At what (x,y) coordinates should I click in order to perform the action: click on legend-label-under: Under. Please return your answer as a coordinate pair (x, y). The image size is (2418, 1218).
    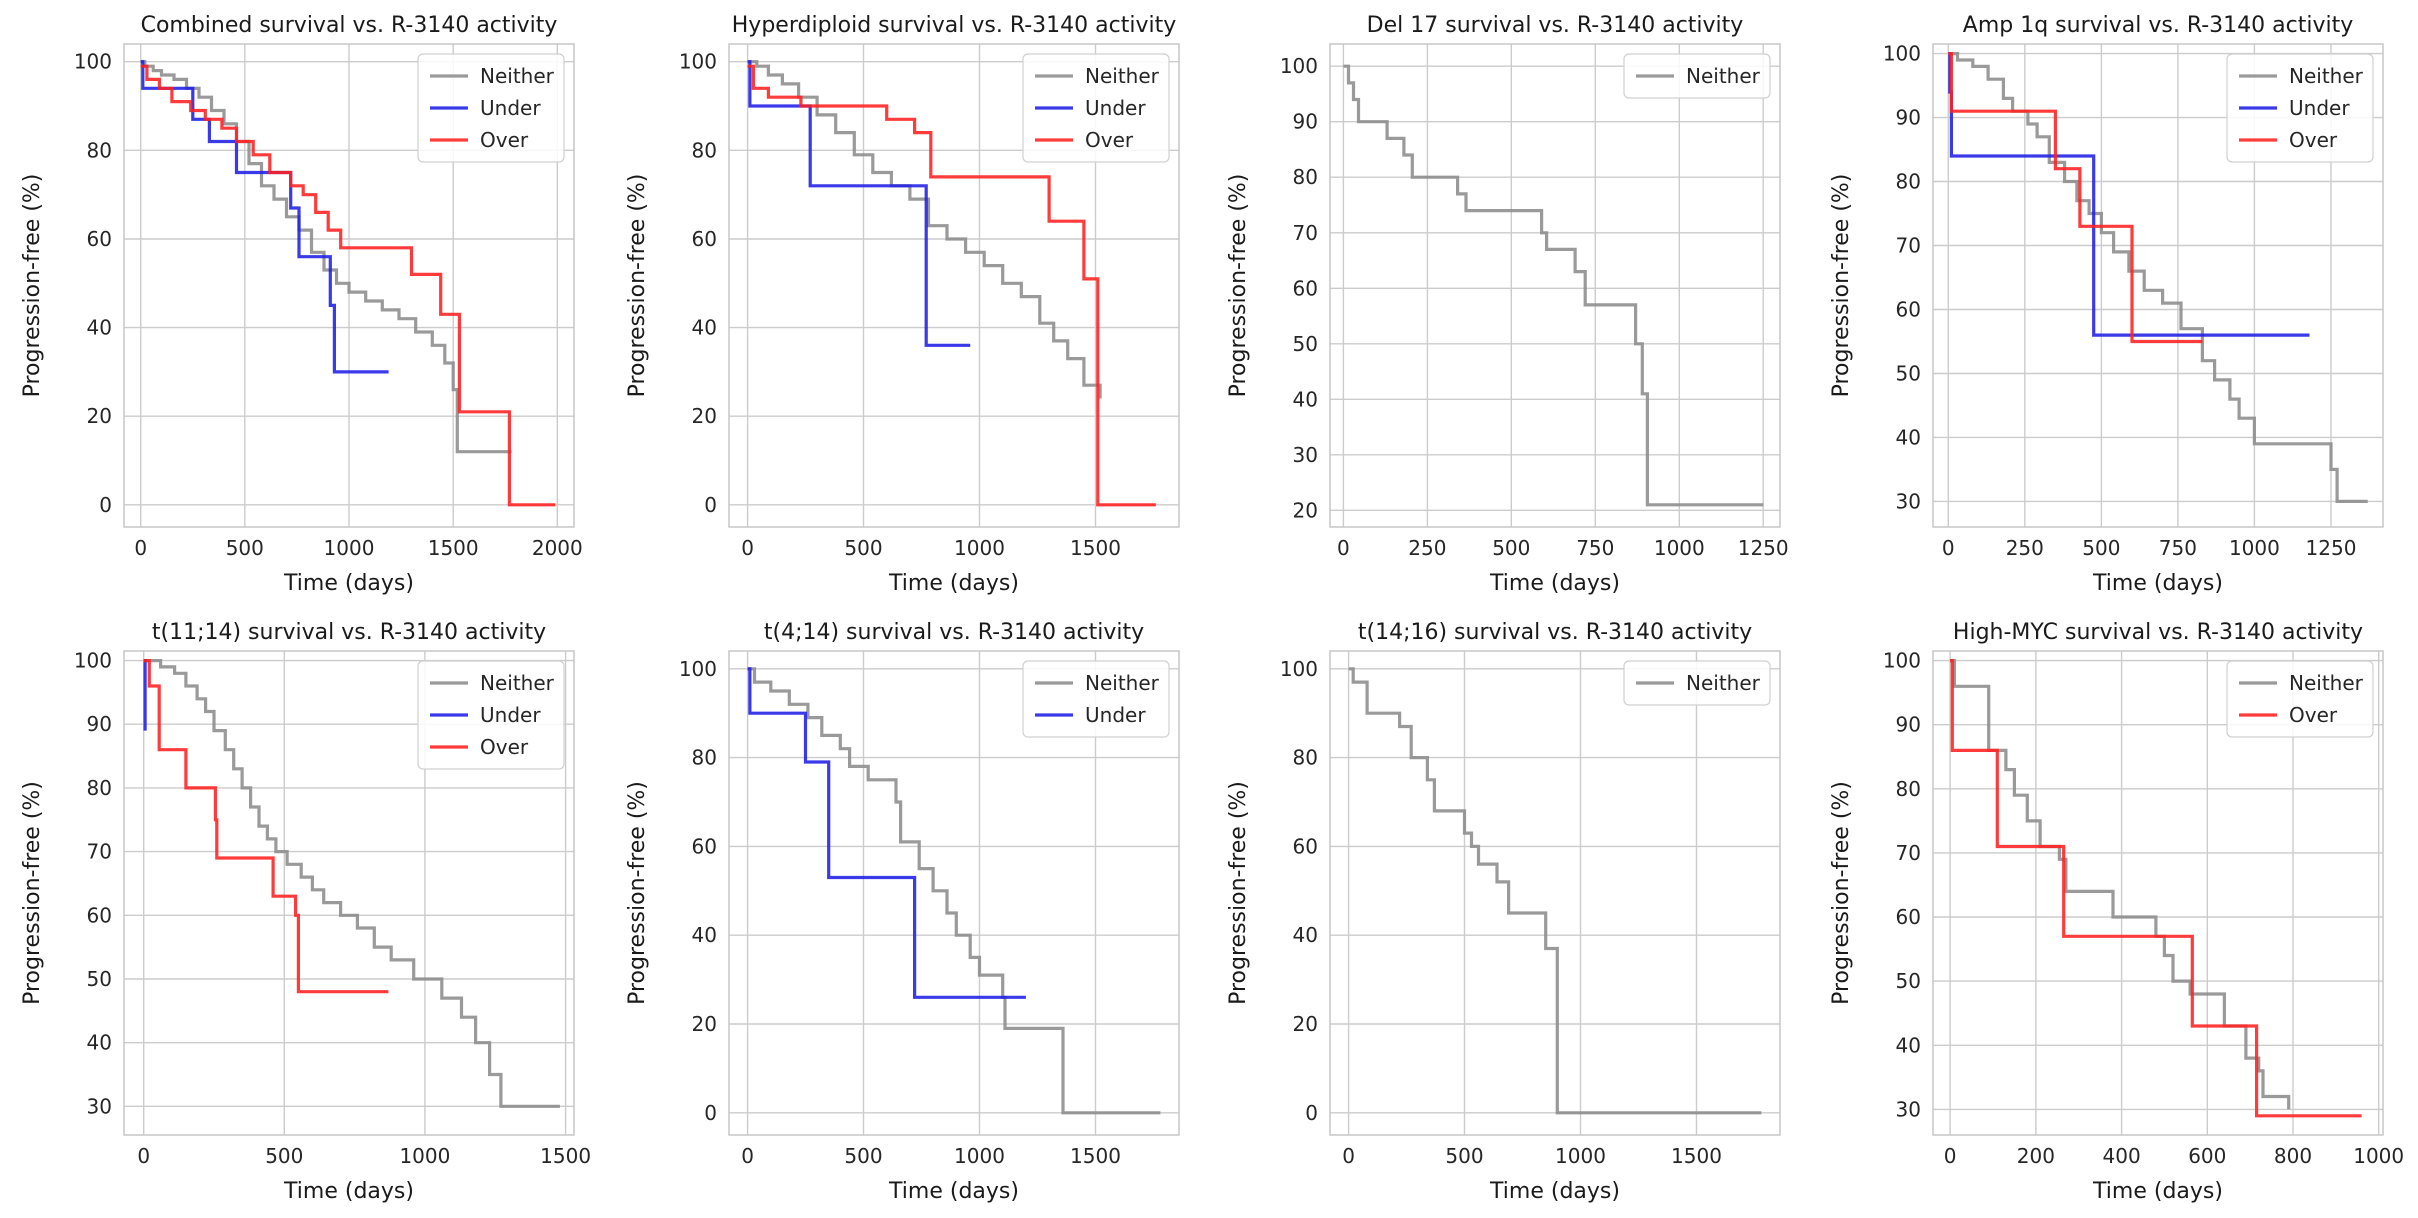
    Looking at the image, I should click on (510, 108).